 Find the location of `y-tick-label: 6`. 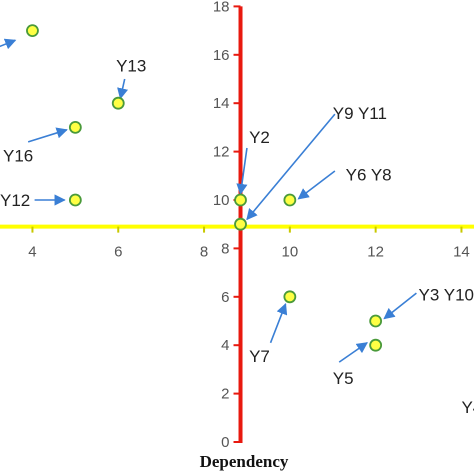

y-tick-label: 6 is located at coordinates (225, 297).